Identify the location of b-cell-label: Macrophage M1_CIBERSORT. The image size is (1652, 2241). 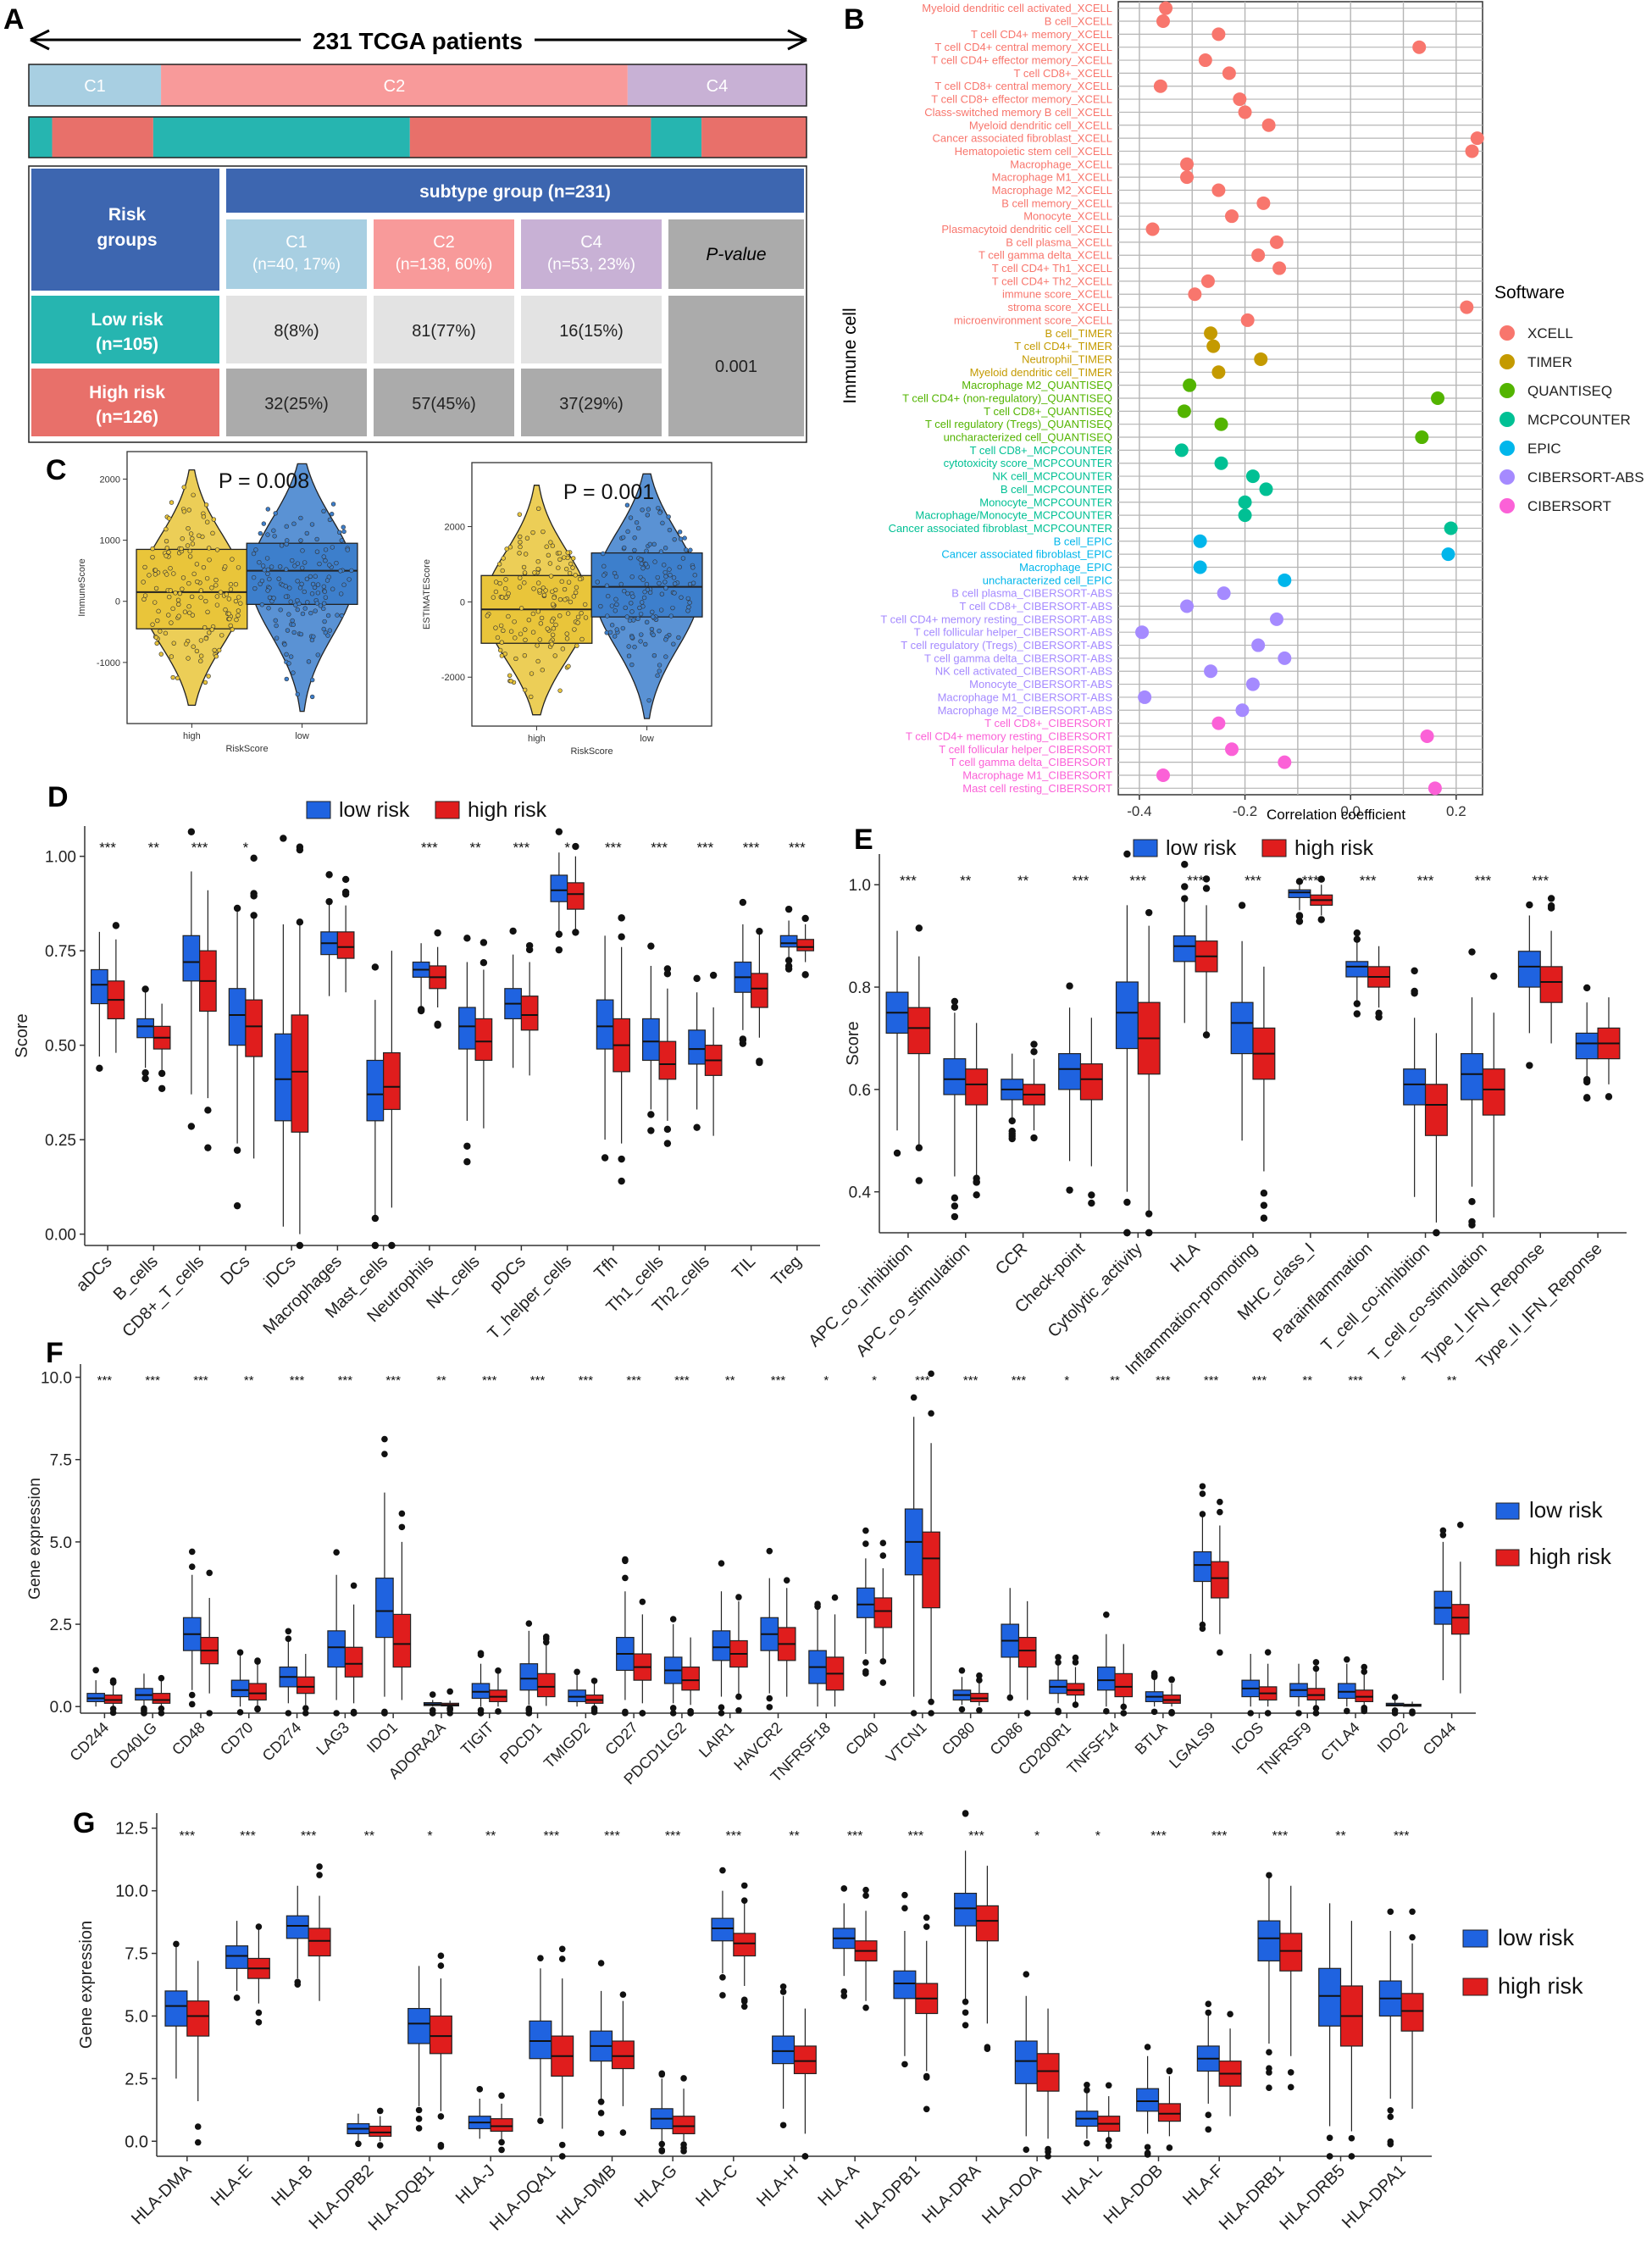
(1037, 774).